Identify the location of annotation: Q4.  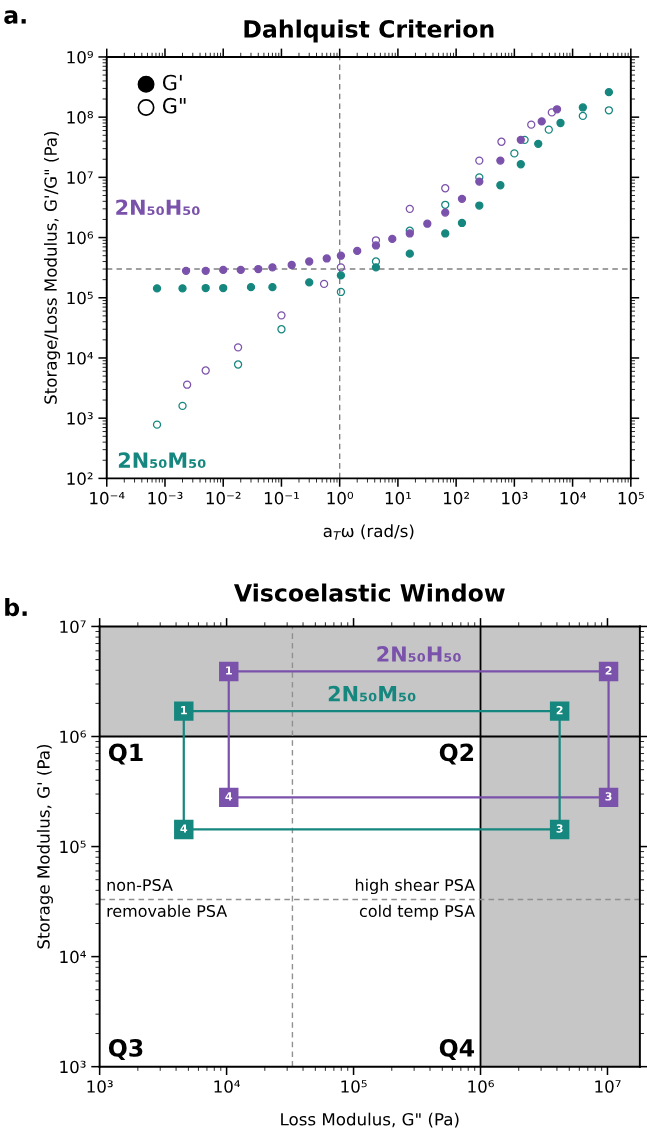
(457, 1049).